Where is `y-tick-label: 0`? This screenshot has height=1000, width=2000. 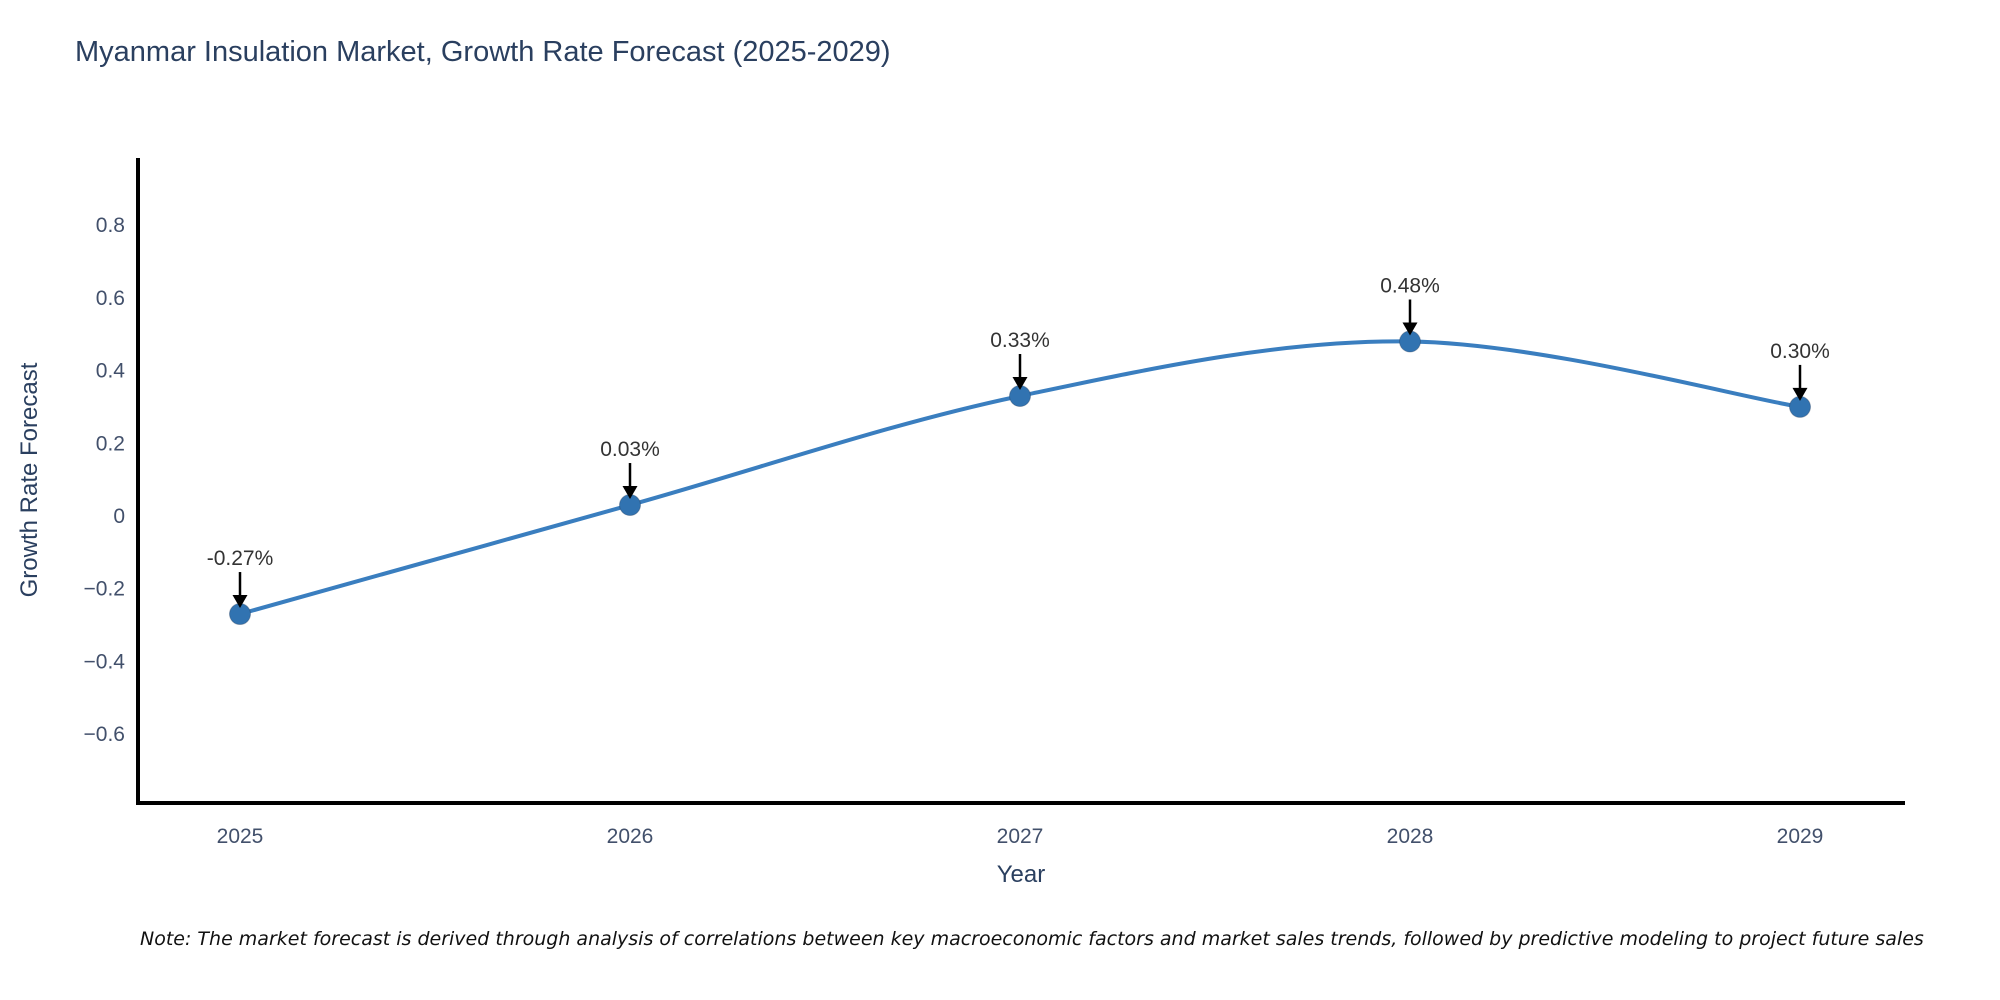 y-tick-label: 0 is located at coordinates (119, 516).